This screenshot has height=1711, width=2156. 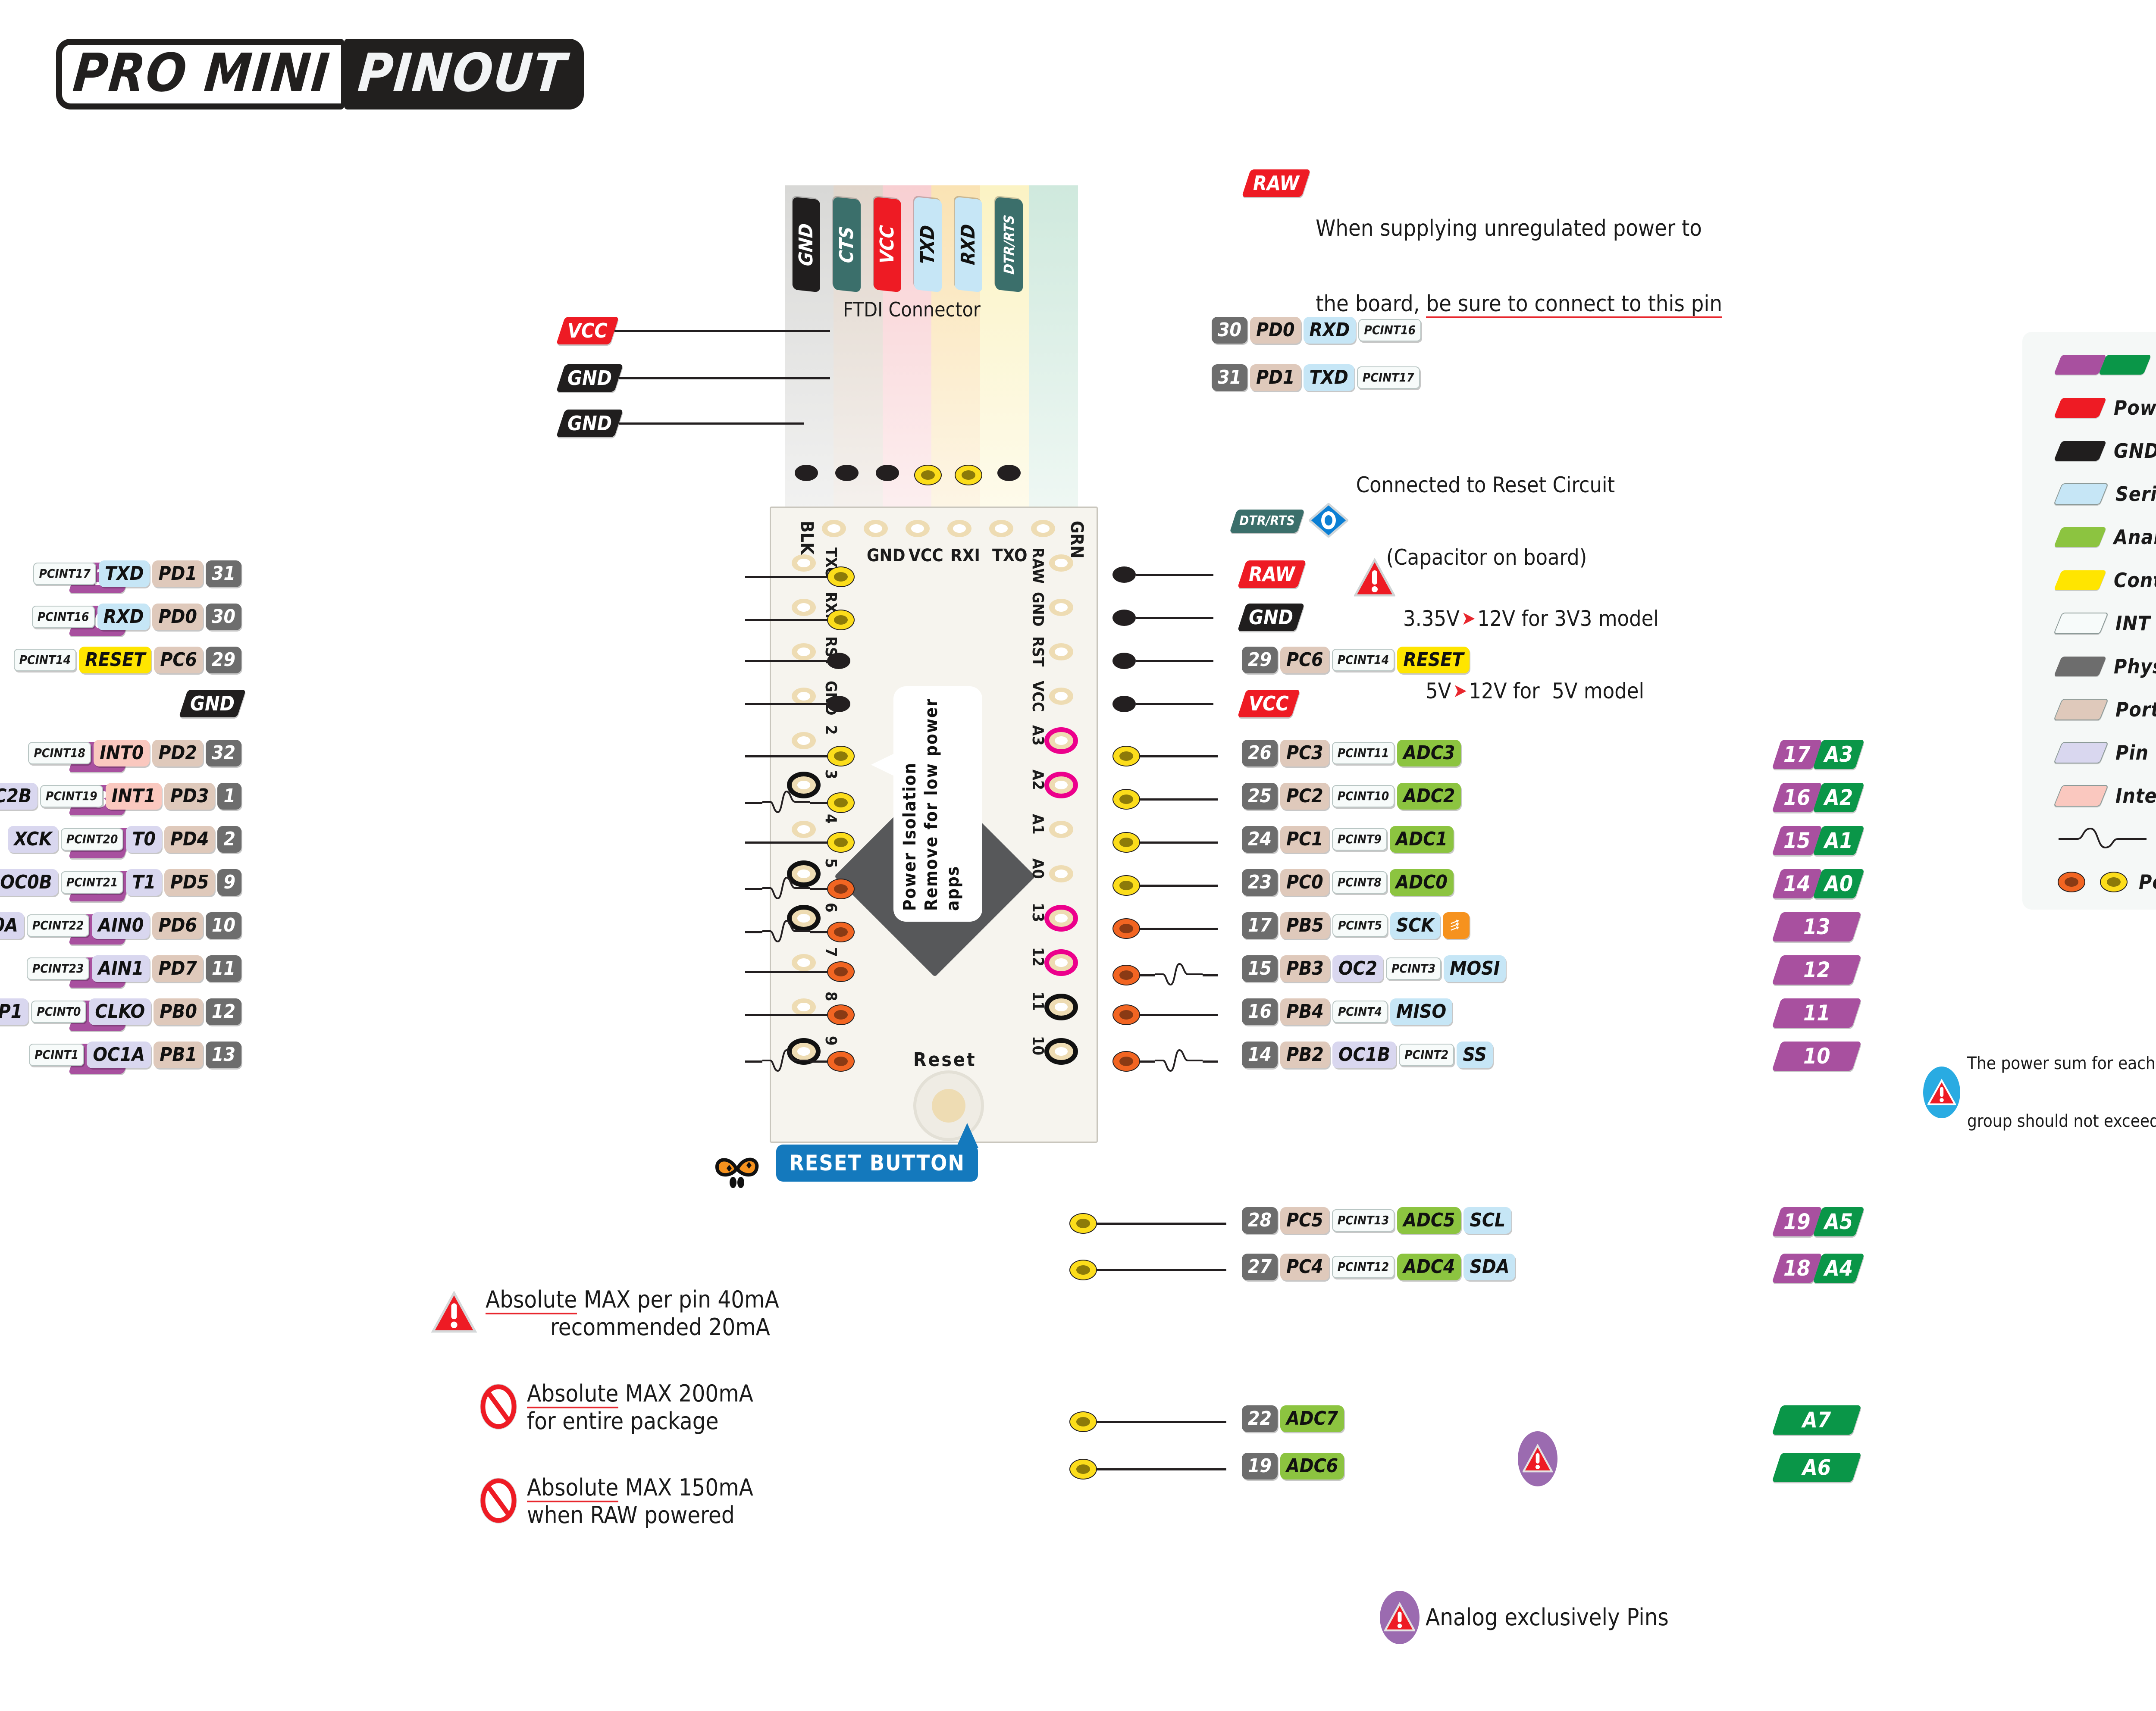 What do you see at coordinates (2080, 365) in the screenshot?
I see `legend-swatch-ide-digital` at bounding box center [2080, 365].